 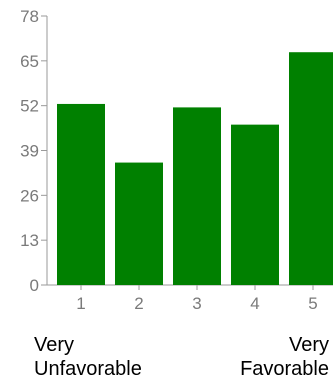 What do you see at coordinates (261, 357) in the screenshot?
I see `scale-right-label: Very Favorable` at bounding box center [261, 357].